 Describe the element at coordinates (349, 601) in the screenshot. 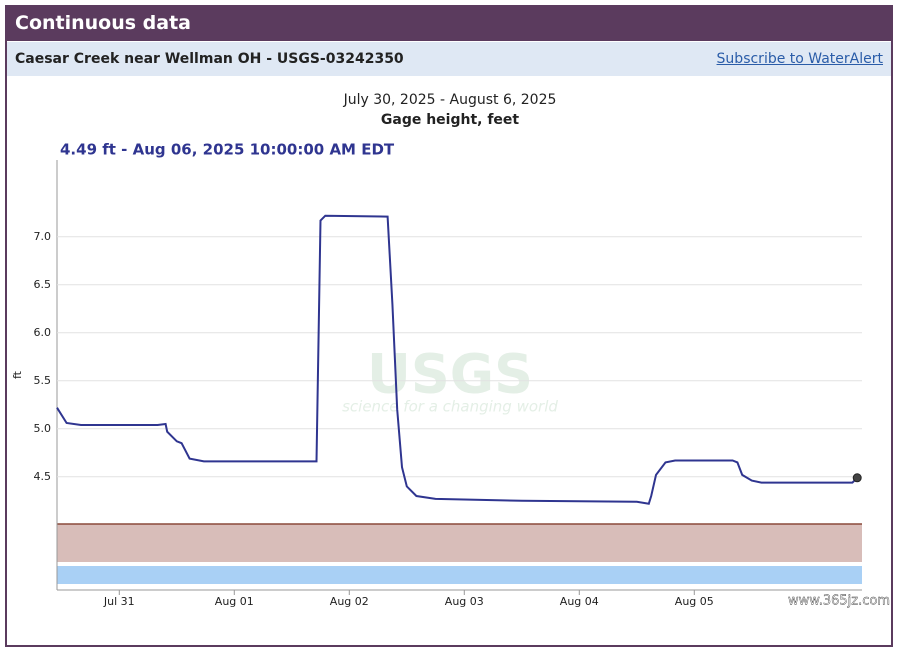

I see `x-tick-label: Aug 02` at that location.